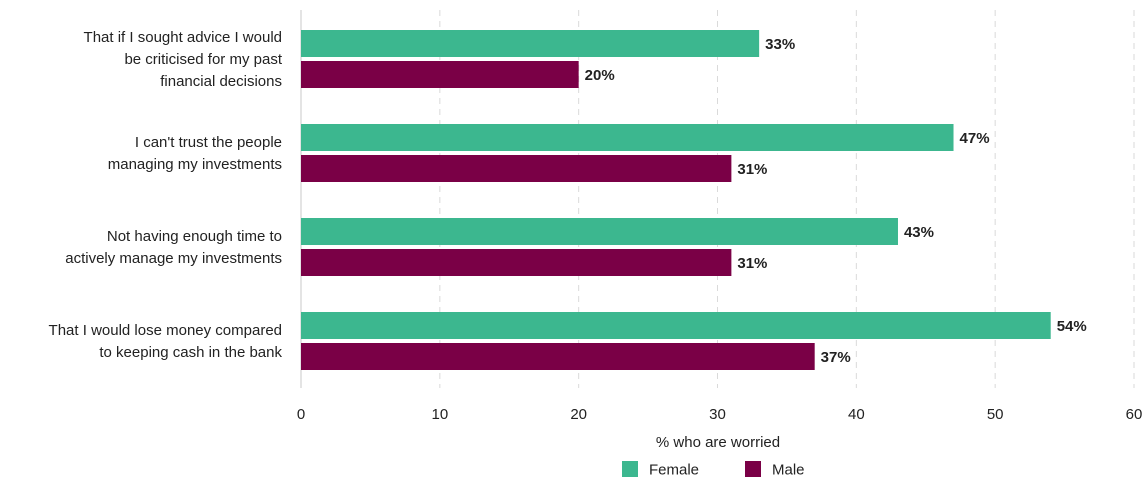 This screenshot has width=1146, height=493. What do you see at coordinates (674, 470) in the screenshot?
I see `legend-label: Female` at bounding box center [674, 470].